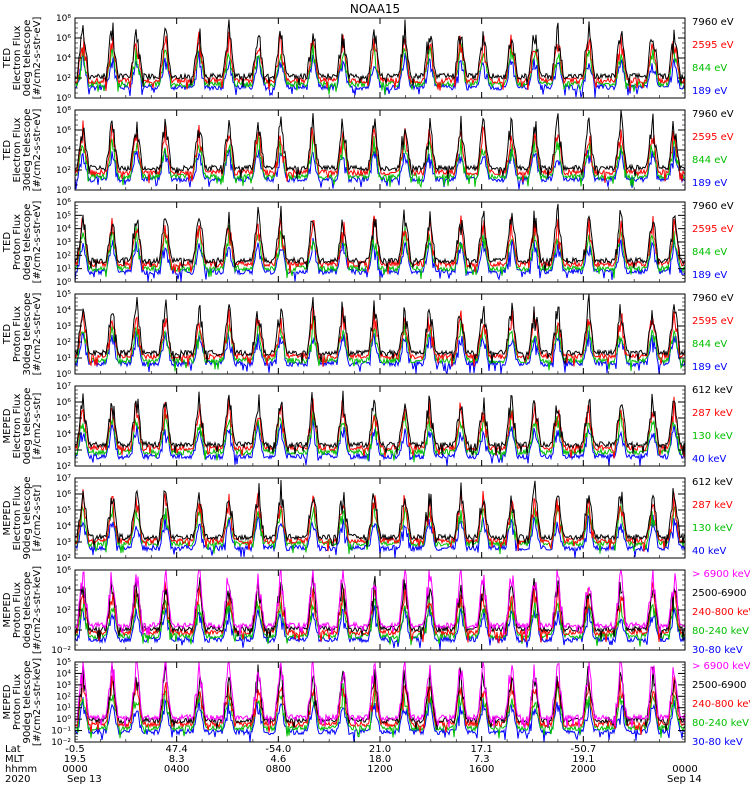 The height and width of the screenshot is (800, 750). Describe the element at coordinates (380, 759) in the screenshot. I see `xtick-mlt-label: 18.0` at that location.